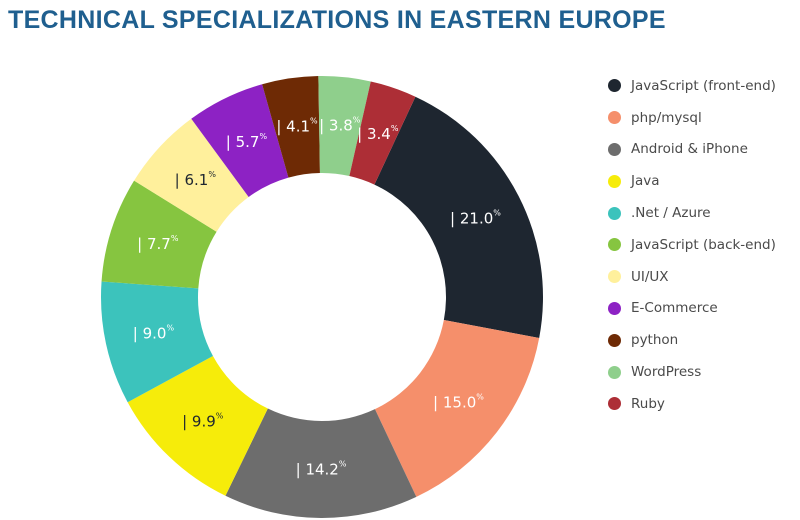 The height and width of the screenshot is (520, 800). Describe the element at coordinates (645, 181) in the screenshot. I see `legend-label: Java` at that location.